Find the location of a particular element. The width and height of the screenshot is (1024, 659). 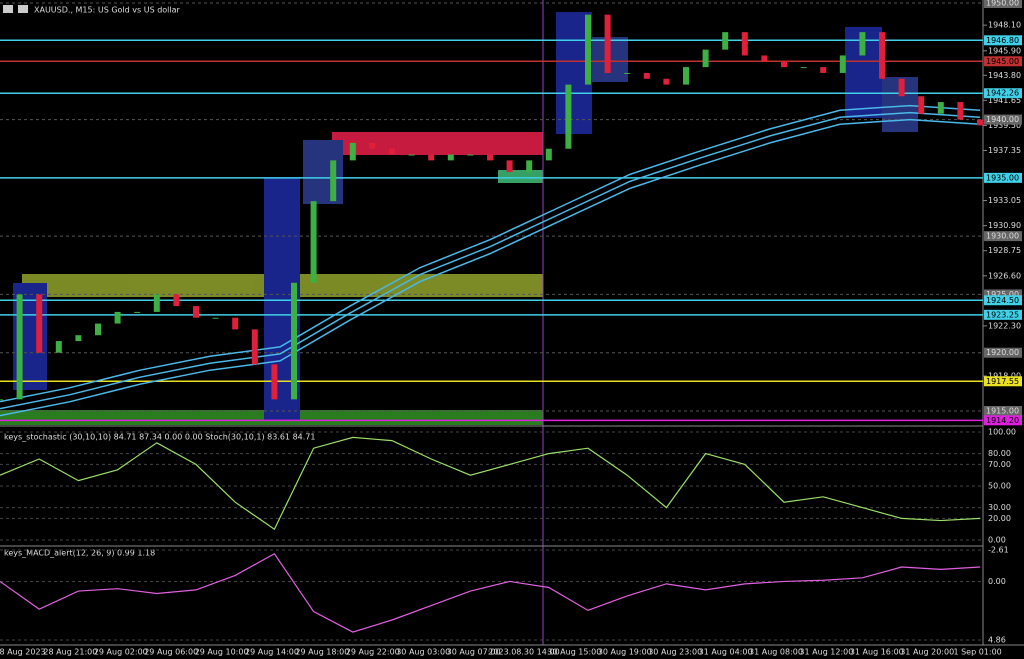

x-tick-label: 29 Aug 02:00 is located at coordinates (121, 652).